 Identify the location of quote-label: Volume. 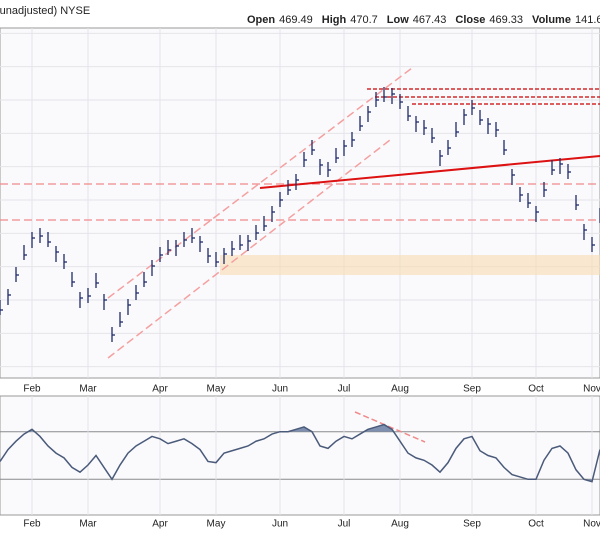
(551, 20).